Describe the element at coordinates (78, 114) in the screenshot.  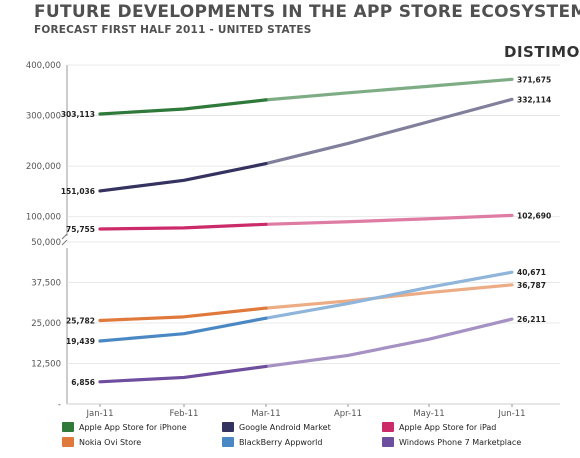
I see `data-label-start: 303,113` at that location.